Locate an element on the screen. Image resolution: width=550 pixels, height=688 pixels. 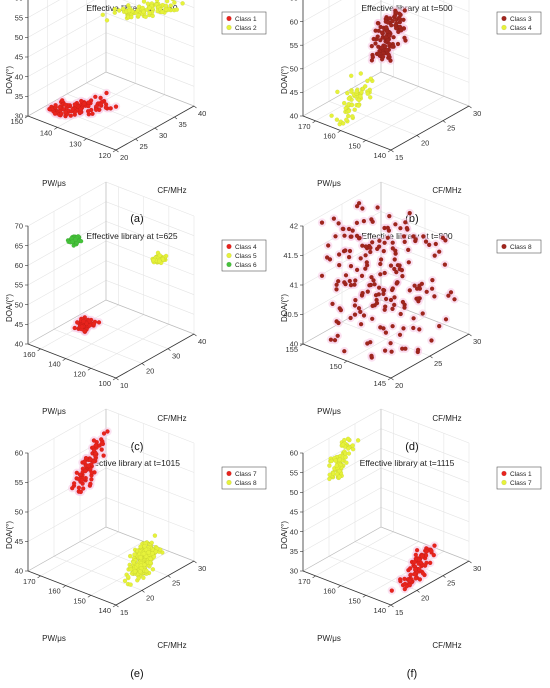
y-axis-label: PW/μs is located at coordinates (54, 183).